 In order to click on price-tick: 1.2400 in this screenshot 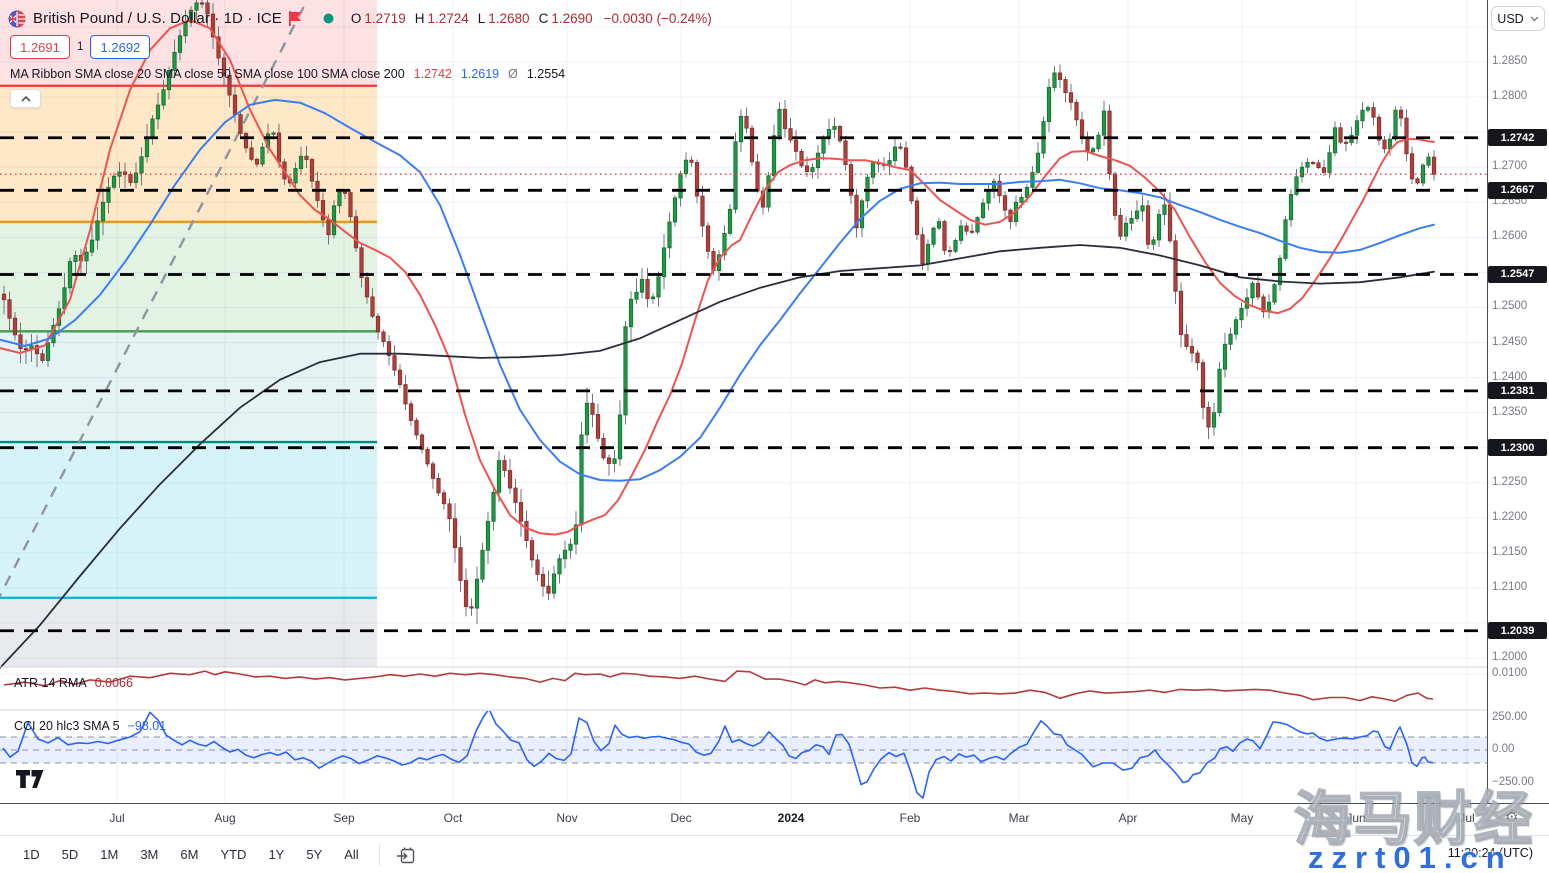, I will do `click(1510, 376)`.